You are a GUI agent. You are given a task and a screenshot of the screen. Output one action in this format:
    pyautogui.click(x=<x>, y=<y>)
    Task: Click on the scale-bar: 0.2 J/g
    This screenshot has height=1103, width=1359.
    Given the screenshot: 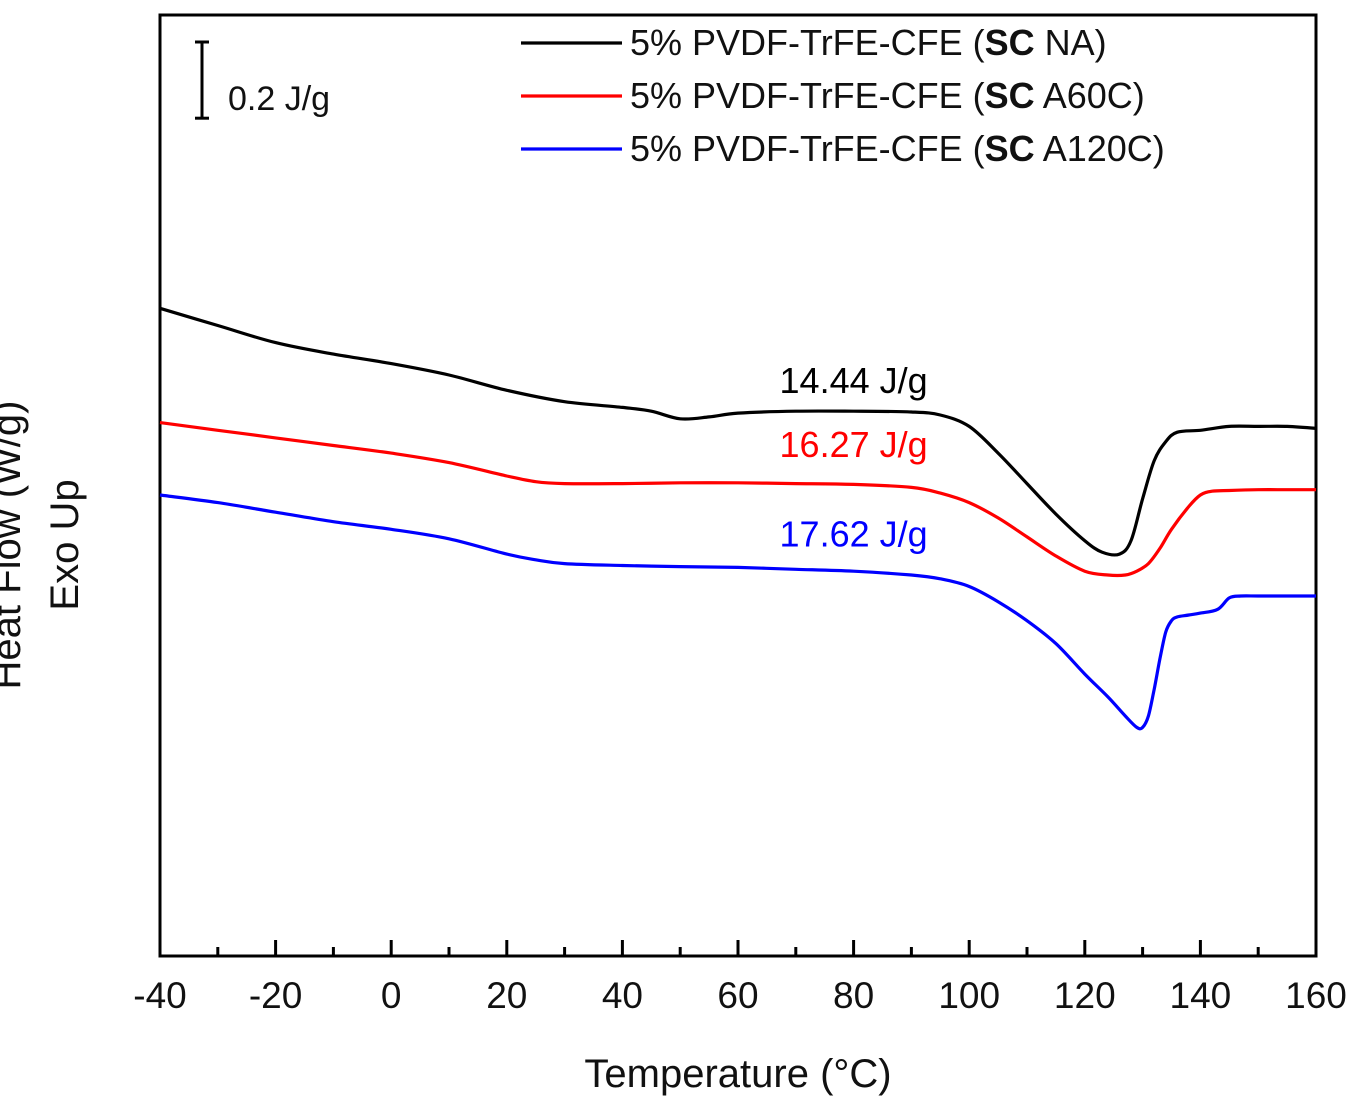 What is the action you would take?
    pyautogui.click(x=262, y=80)
    